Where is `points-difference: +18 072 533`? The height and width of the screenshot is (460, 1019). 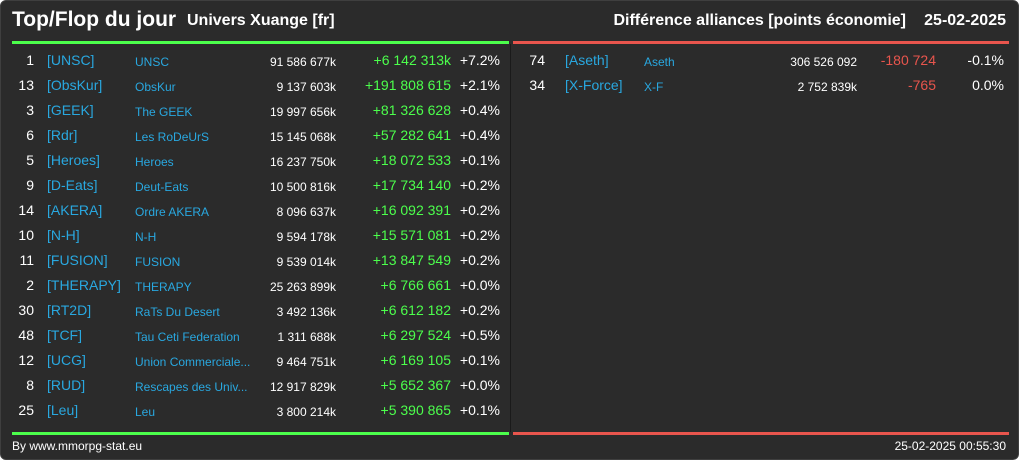
points-difference: +18 072 533 is located at coordinates (411, 160).